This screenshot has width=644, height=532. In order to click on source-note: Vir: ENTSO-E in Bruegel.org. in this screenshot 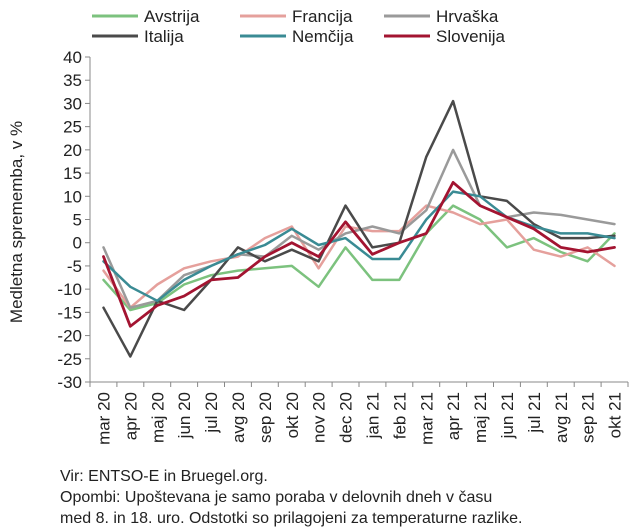, I will do `click(164, 476)`.